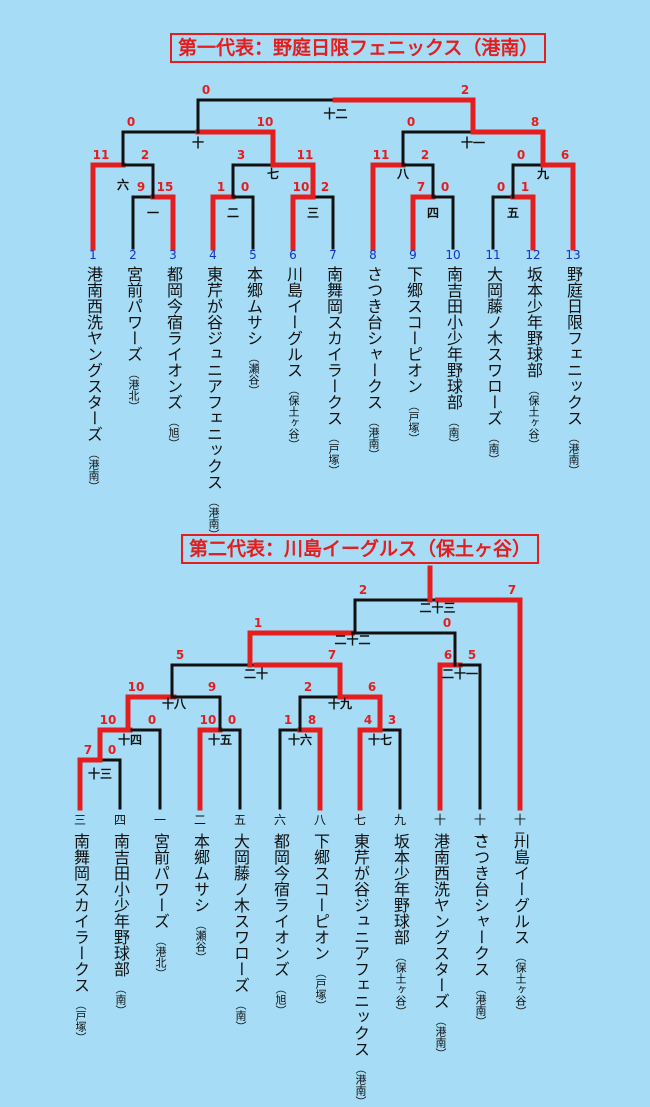  I want to click on match-五-right-score: 1, so click(525, 187).